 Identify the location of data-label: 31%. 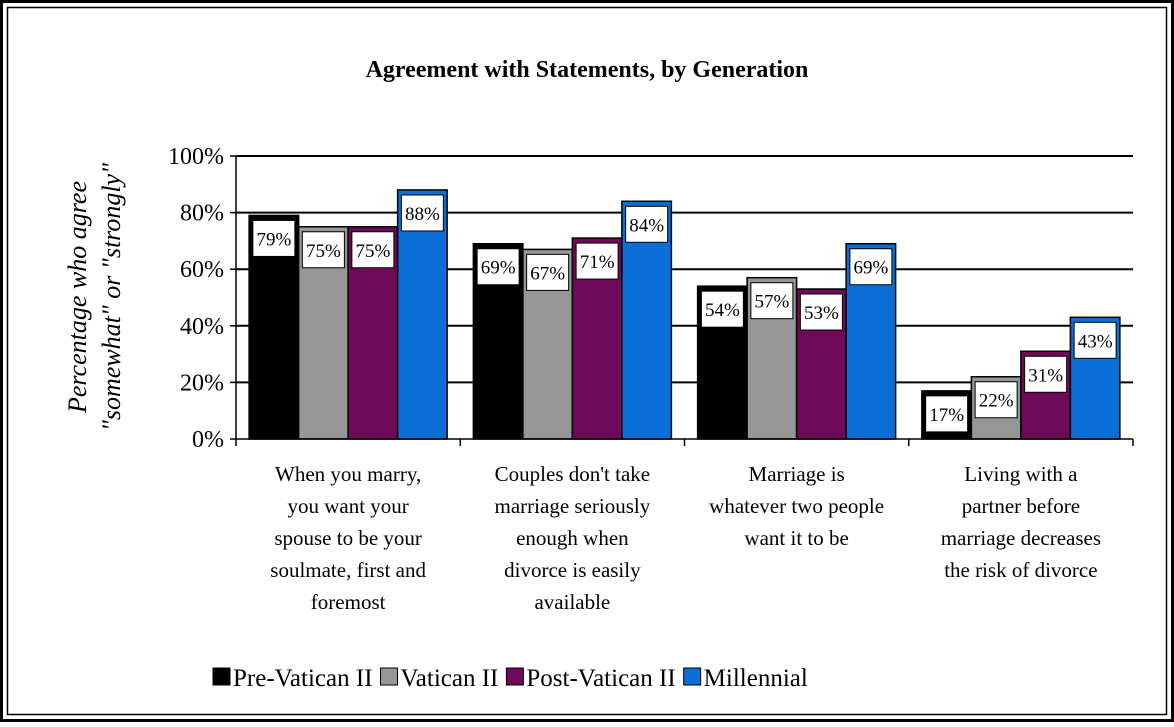
(1045, 375).